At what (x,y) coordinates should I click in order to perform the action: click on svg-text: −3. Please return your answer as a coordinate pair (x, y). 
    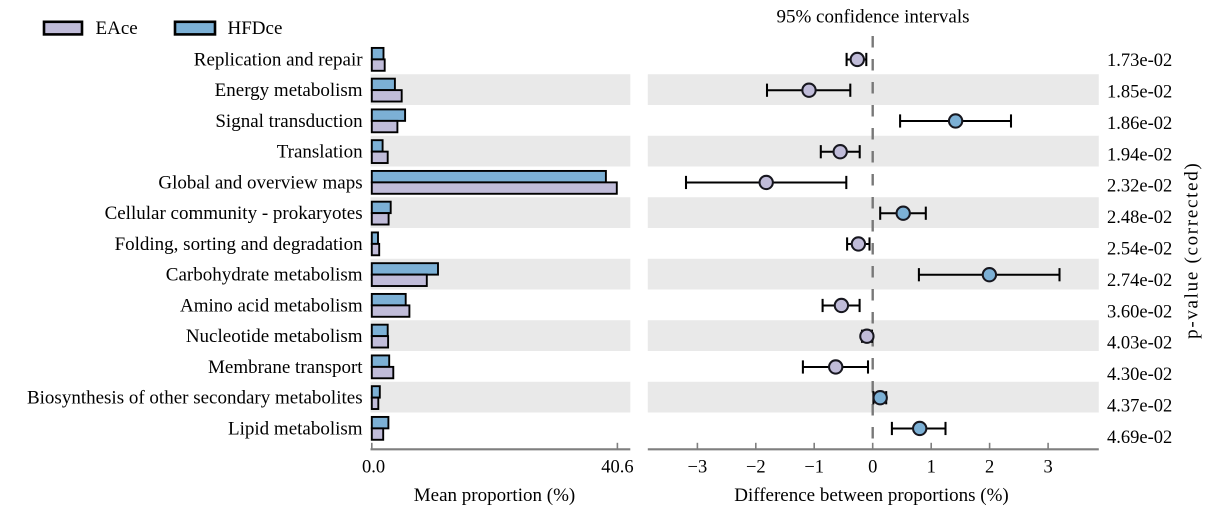
    Looking at the image, I should click on (698, 467).